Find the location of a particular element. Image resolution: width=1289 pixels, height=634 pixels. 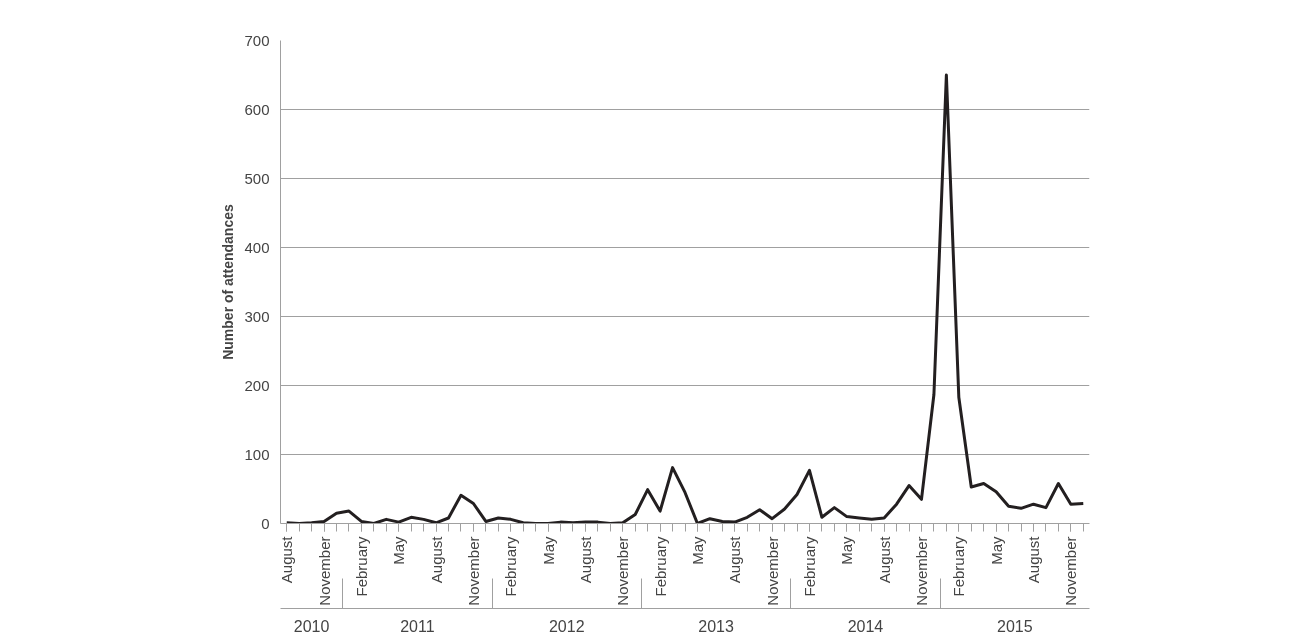

text: 2015 is located at coordinates (1015, 625).